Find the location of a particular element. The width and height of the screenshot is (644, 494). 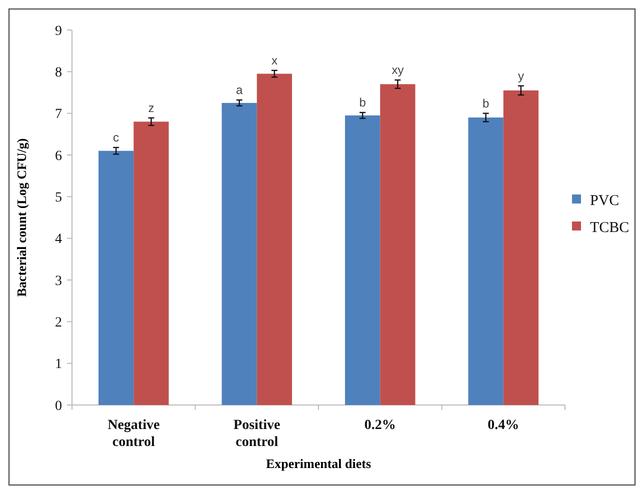

x-tick-label: 0.4% is located at coordinates (504, 425).